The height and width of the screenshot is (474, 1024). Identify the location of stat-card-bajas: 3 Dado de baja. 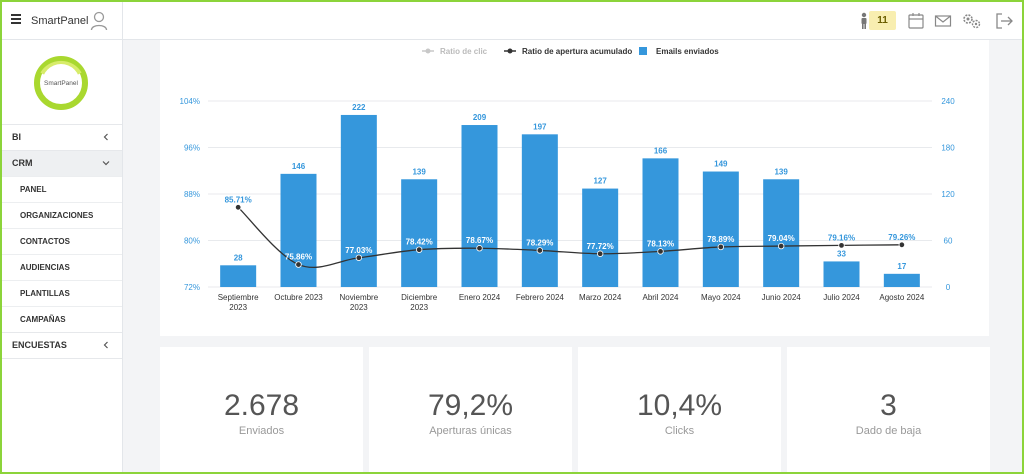
(888, 409).